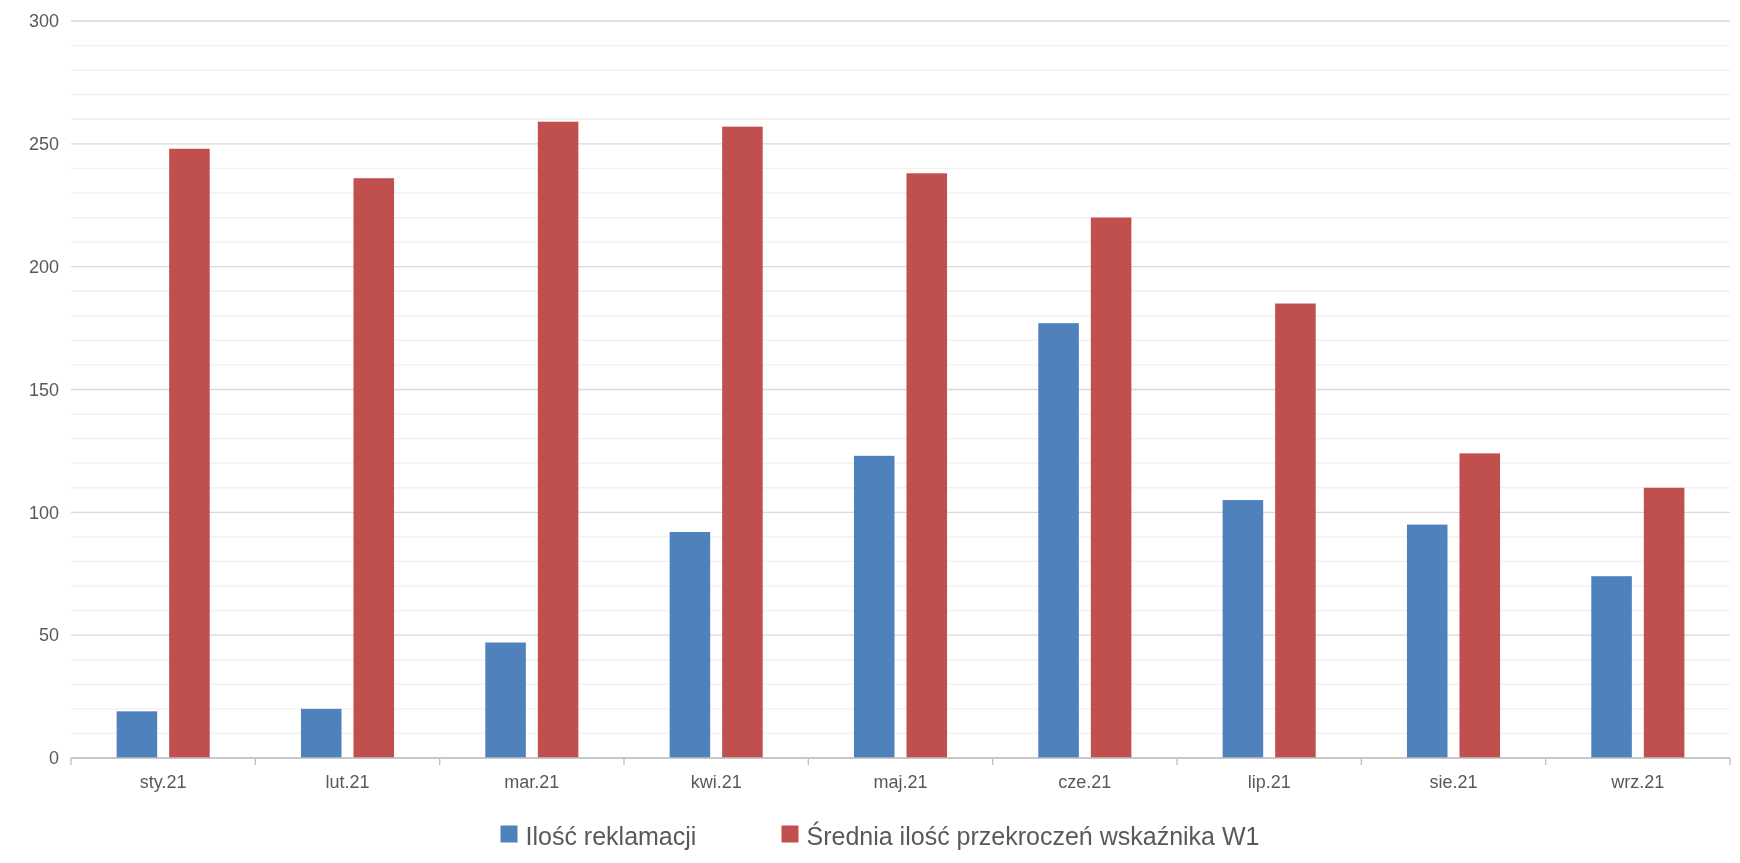  Describe the element at coordinates (48, 635) in the screenshot. I see `y-tick-label: 50` at that location.